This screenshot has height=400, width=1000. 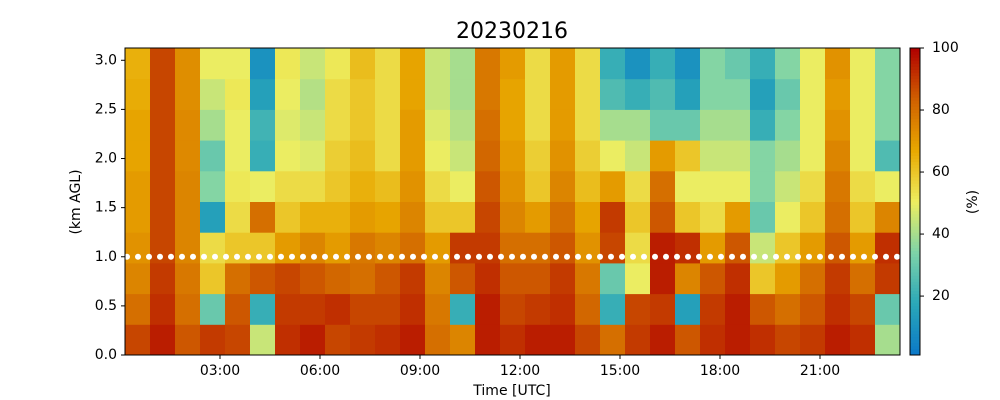 I want to click on x-tick-label: 21:00, so click(x=820, y=371).